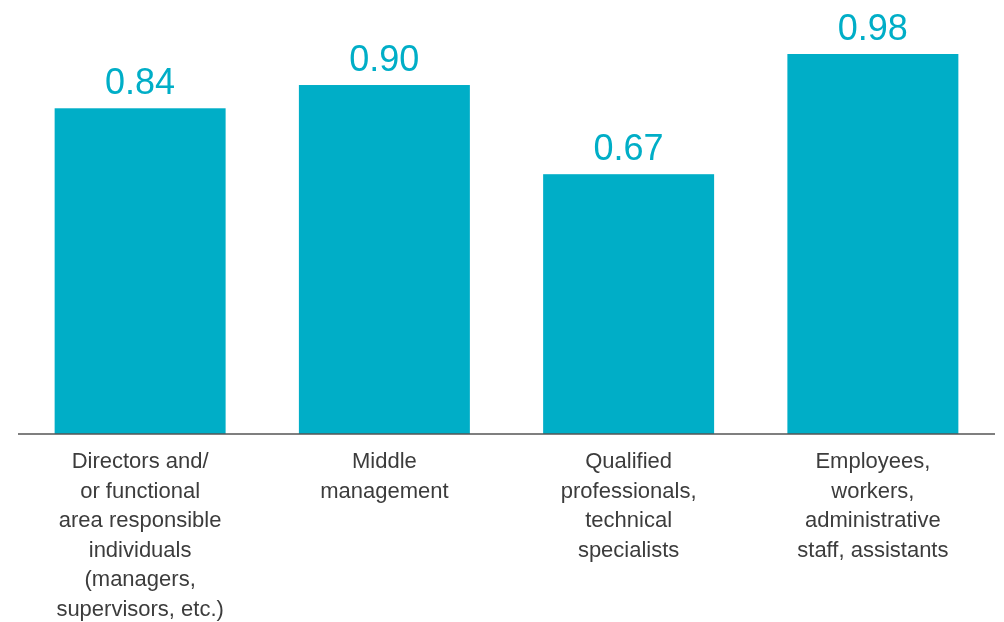  What do you see at coordinates (140, 534) in the screenshot?
I see `x-tick-label: Directors and/ or functional area responsible individuals (managers, supervisors, etc.)` at bounding box center [140, 534].